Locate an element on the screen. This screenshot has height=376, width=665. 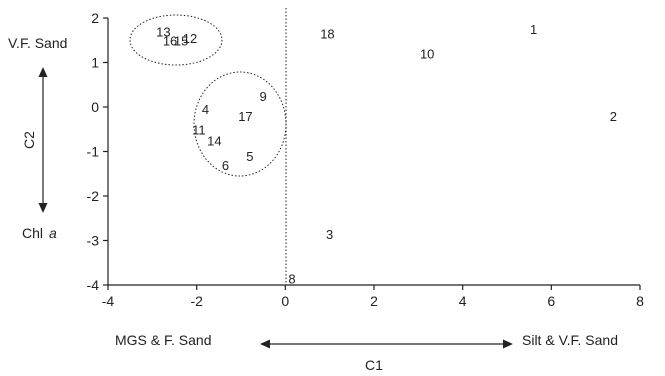
y-tick-label: -2 is located at coordinates (93, 196).